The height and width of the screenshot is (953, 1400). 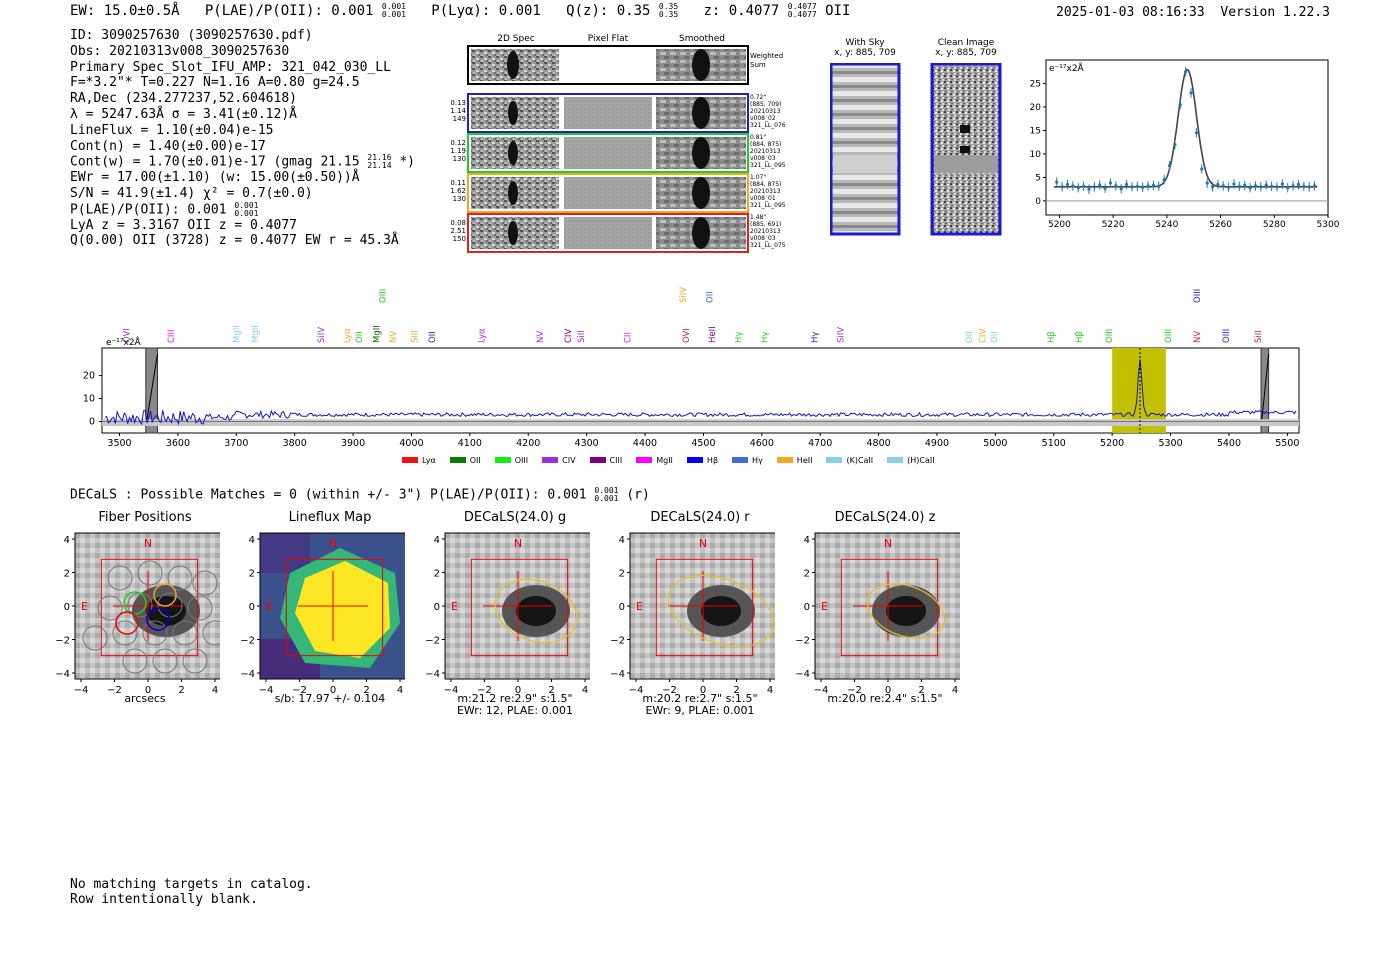 What do you see at coordinates (518, 690) in the screenshot?
I see `cutout-xtick-label: 0` at bounding box center [518, 690].